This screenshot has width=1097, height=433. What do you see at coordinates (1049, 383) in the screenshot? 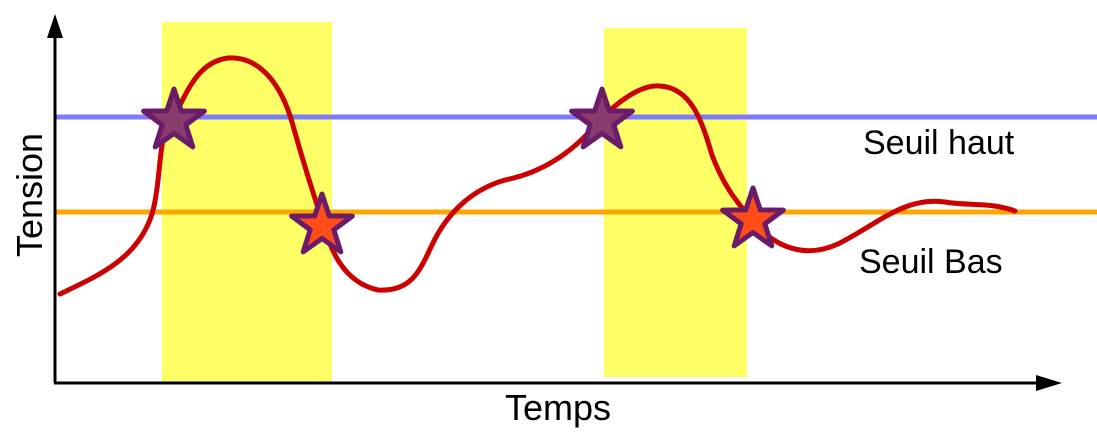
I see `x-axis-arrow-icon` at bounding box center [1049, 383].